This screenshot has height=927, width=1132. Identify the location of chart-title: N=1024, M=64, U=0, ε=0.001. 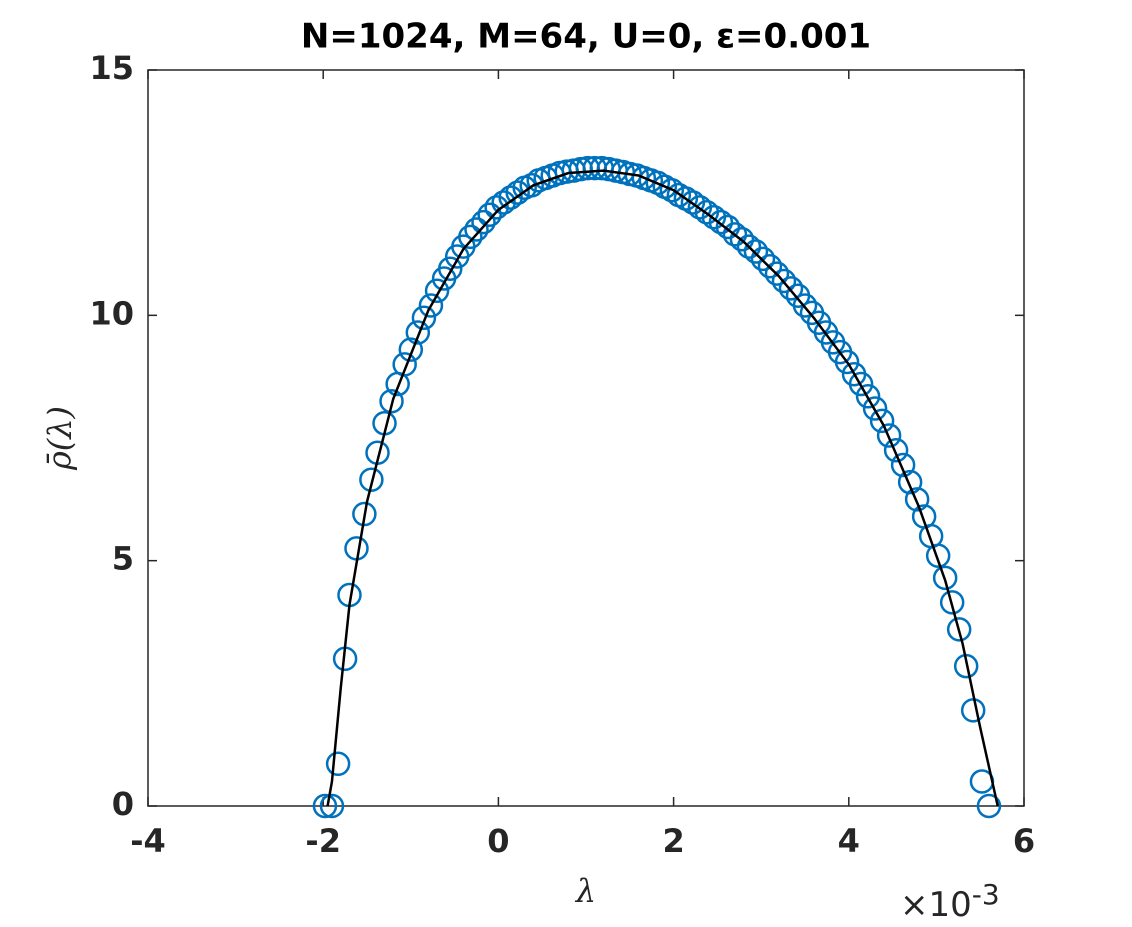
(586, 37).